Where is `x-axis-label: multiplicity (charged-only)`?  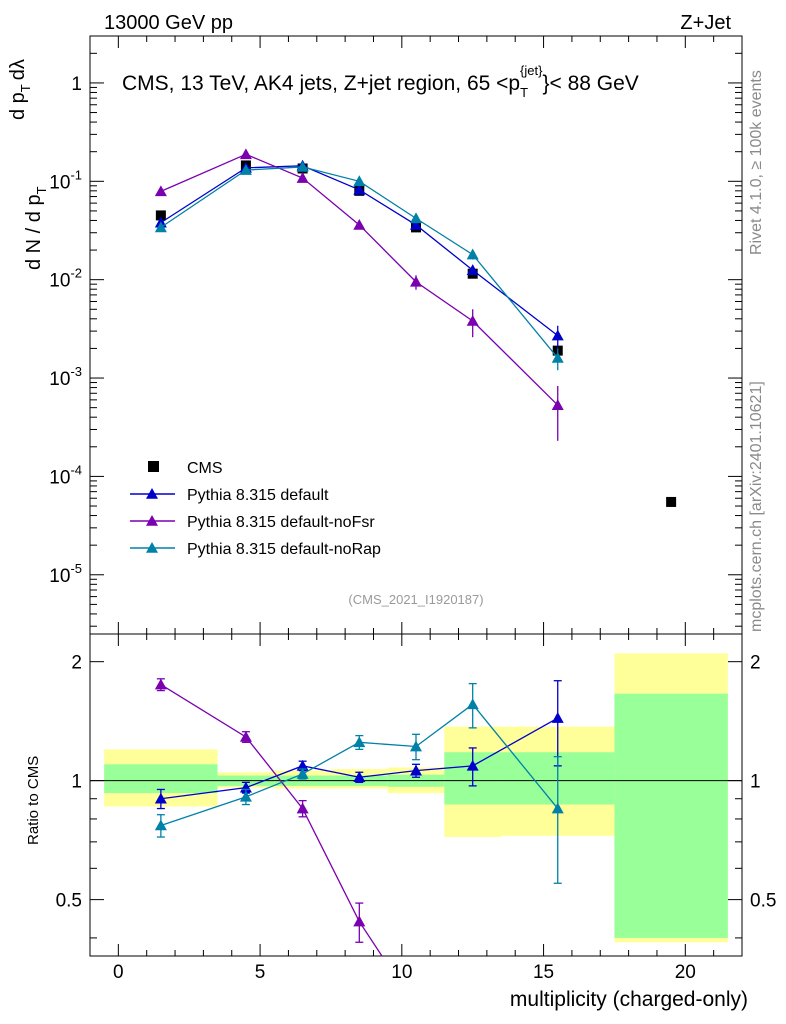 x-axis-label: multiplicity (charged-only) is located at coordinates (629, 999).